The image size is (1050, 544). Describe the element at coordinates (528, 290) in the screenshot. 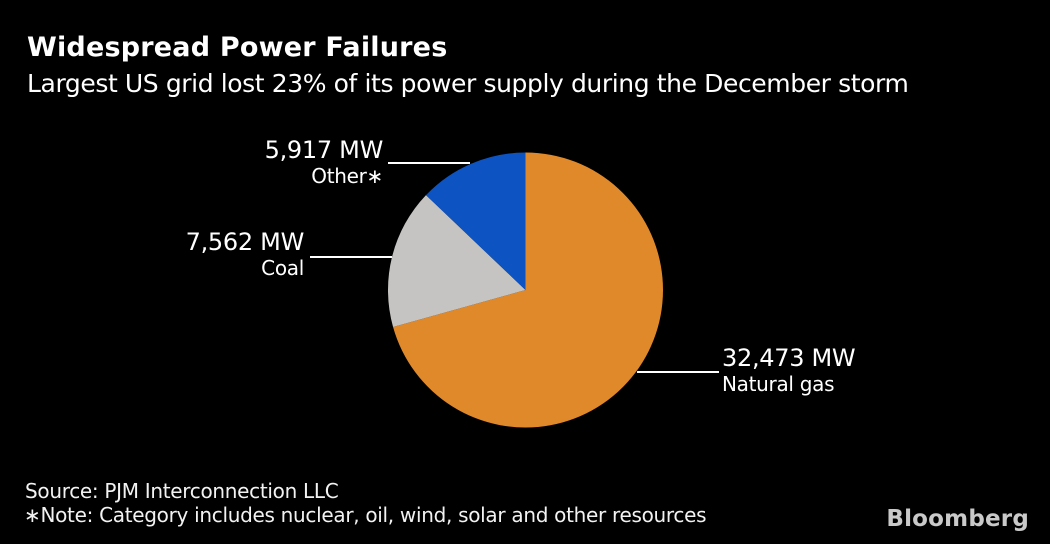

I see `pie-slice-natural-gas` at that location.